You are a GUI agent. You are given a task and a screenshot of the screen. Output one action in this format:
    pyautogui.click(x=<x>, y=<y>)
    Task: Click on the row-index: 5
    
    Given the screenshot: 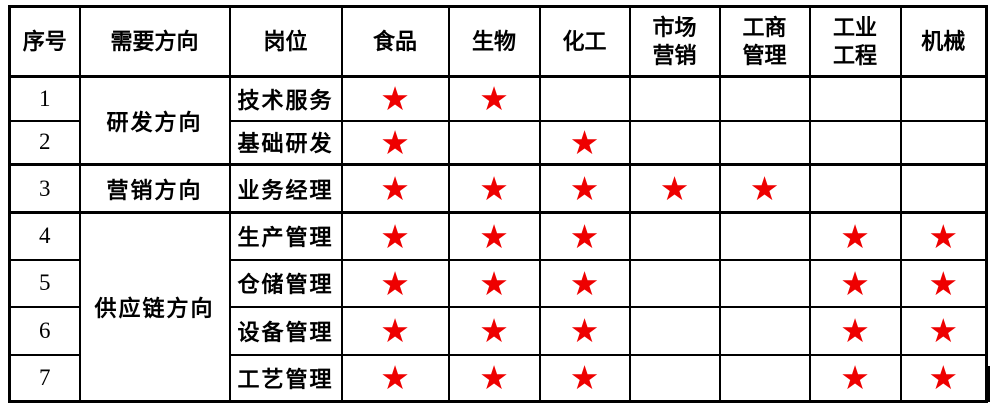 What is the action you would take?
    pyautogui.click(x=44, y=283)
    